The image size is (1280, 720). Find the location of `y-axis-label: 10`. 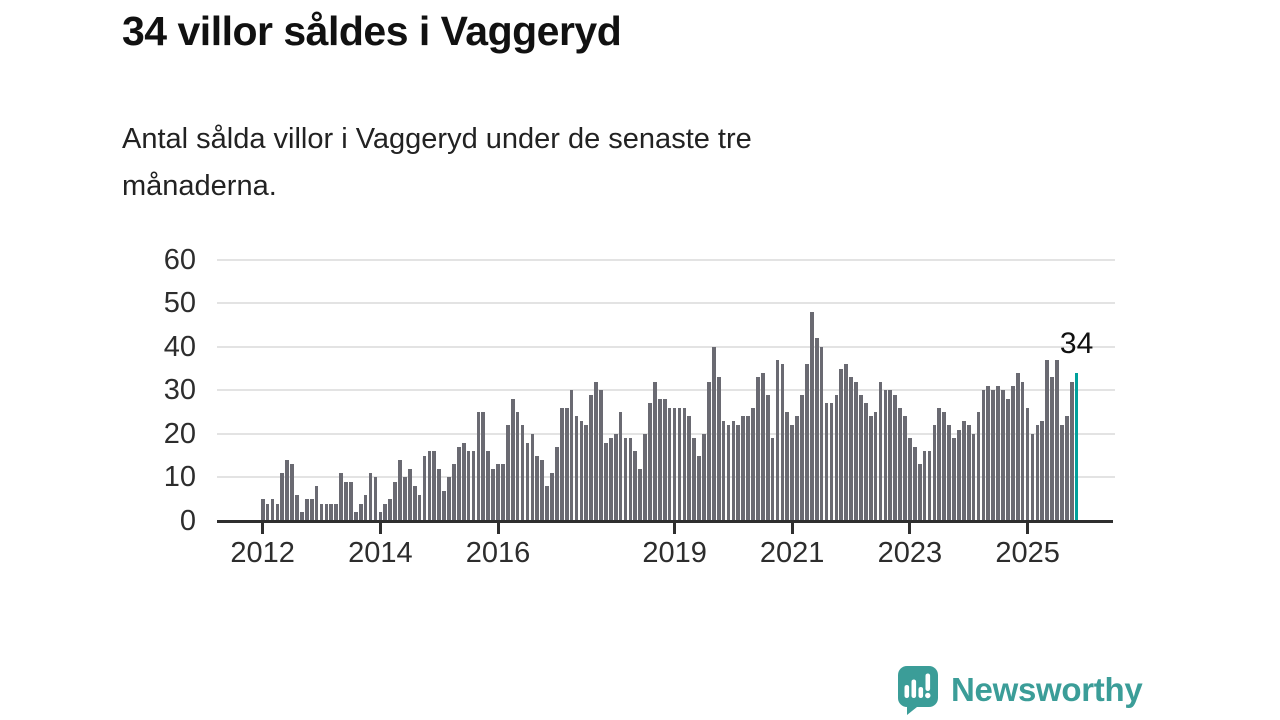

y-axis-label: 10 is located at coordinates (179, 477).